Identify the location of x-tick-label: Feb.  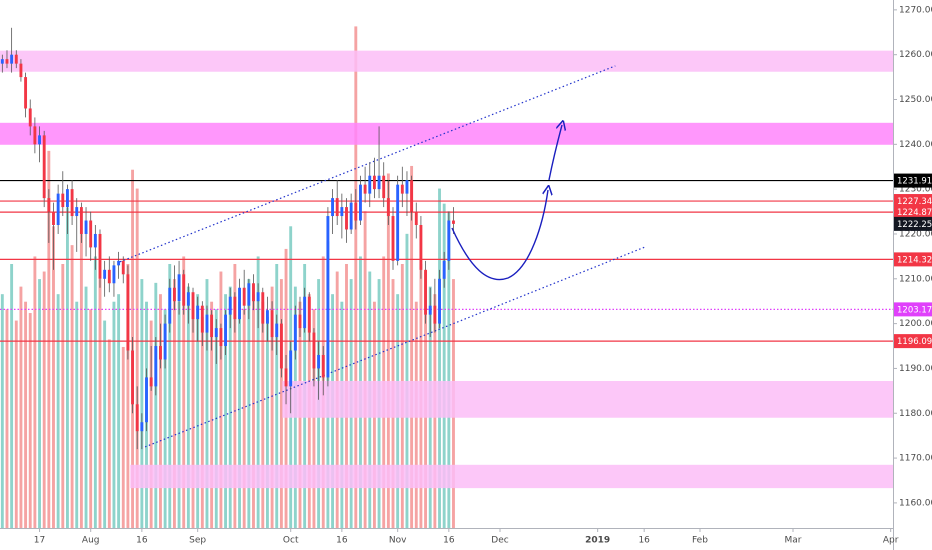
(700, 541).